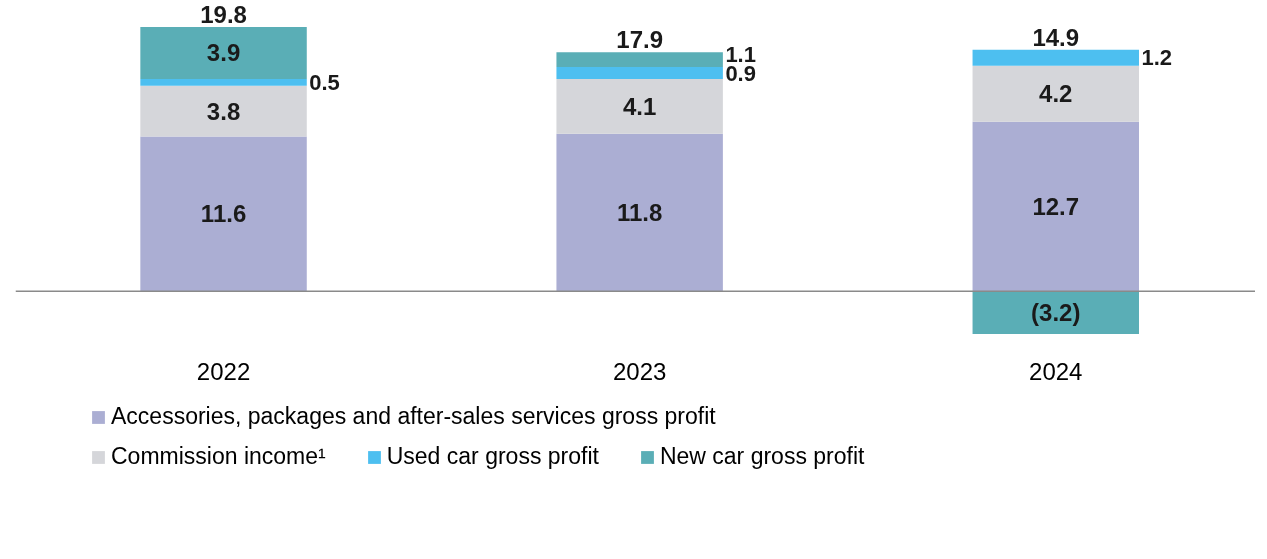 The width and height of the screenshot is (1267, 559). What do you see at coordinates (640, 40) in the screenshot?
I see `total-label: 17.9` at bounding box center [640, 40].